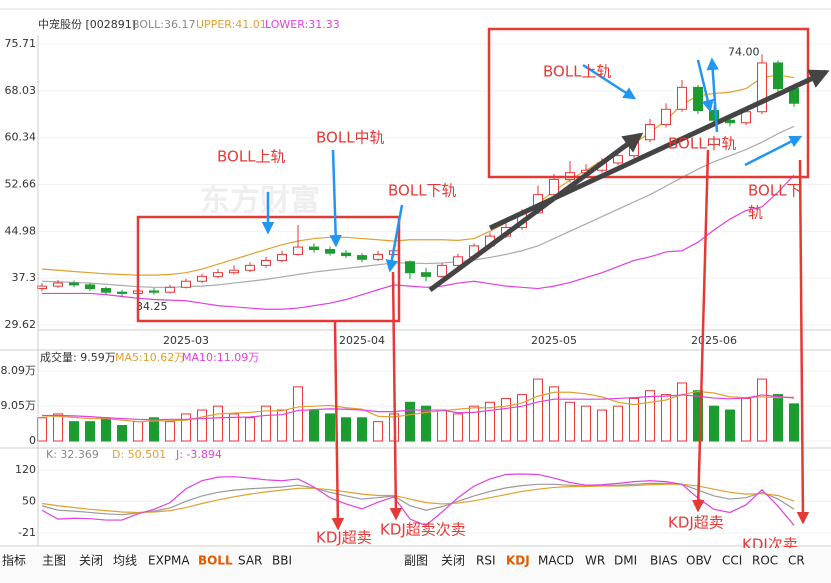  What do you see at coordinates (423, 530) in the screenshot?
I see `annotation: KDJ超卖次卖` at bounding box center [423, 530].